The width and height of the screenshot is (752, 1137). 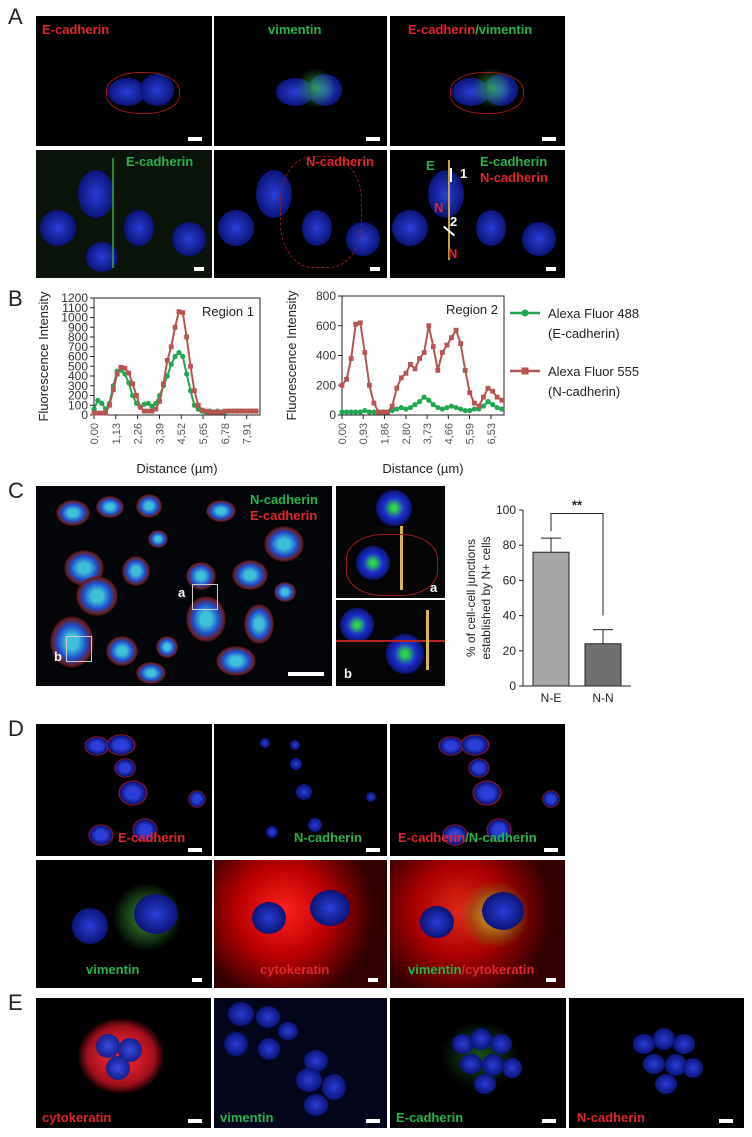 I want to click on y-tick-label: 0, so click(x=332, y=415).